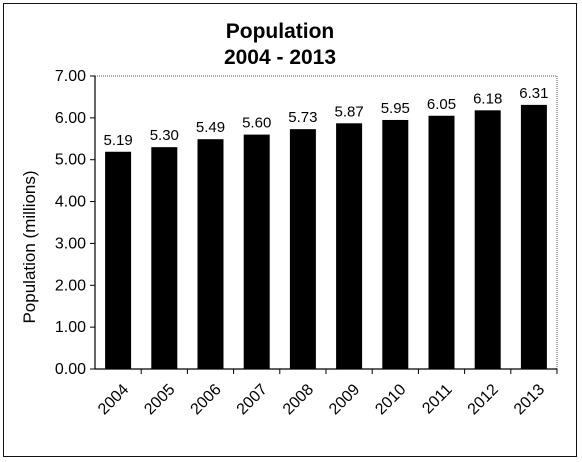  I want to click on data-label: 5.95, so click(395, 108).